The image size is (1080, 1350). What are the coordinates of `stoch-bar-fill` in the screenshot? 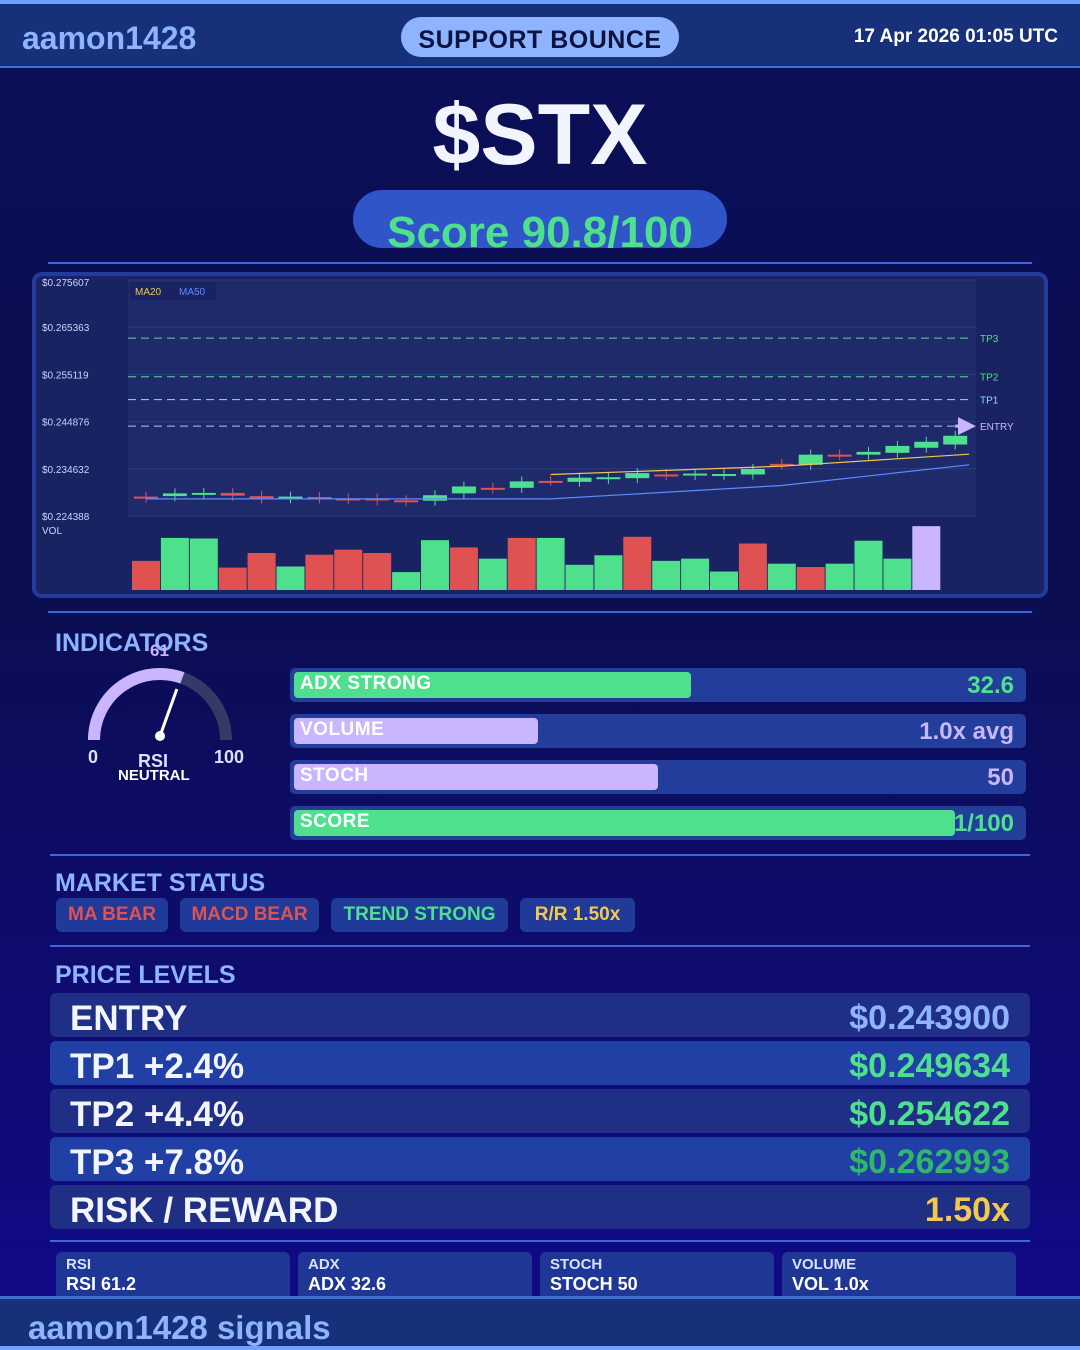 It's located at (476, 777).